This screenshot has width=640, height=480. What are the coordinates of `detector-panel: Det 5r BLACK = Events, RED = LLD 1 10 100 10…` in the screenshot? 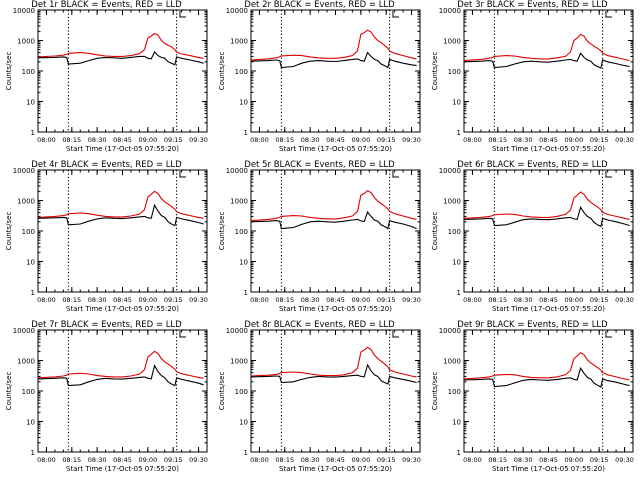 It's located at (319, 240).